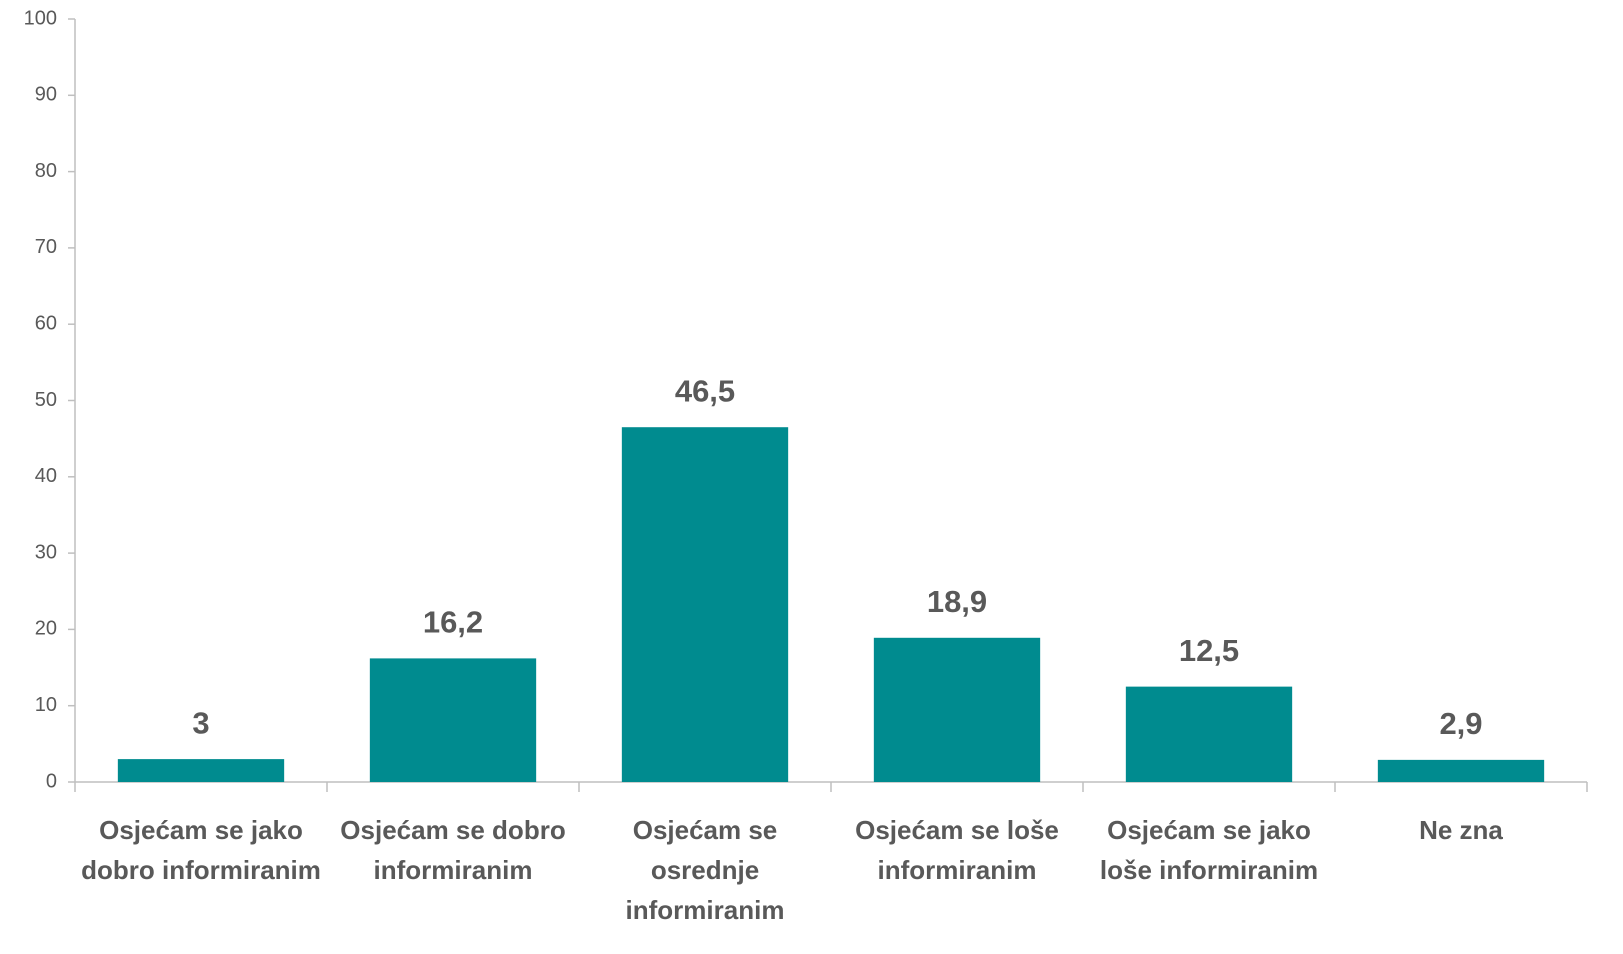 This screenshot has height=954, width=1623. Describe the element at coordinates (200, 722) in the screenshot. I see `data-label: 3` at that location.